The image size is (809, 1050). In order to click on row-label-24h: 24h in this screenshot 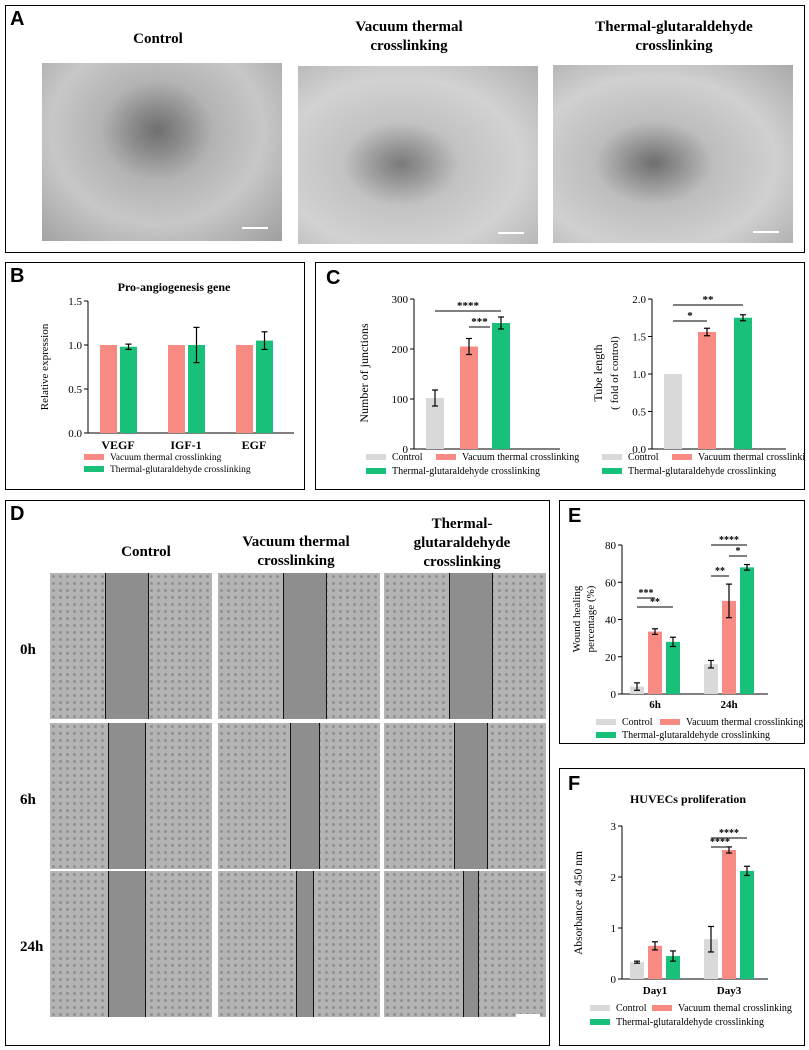, I will do `click(32, 947)`.